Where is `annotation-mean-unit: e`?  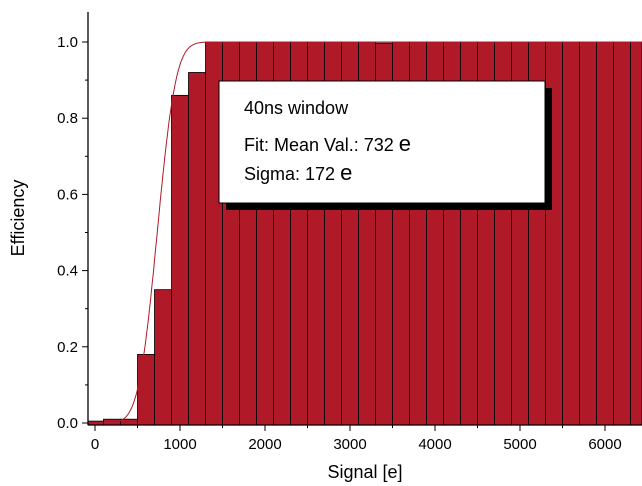 annotation-mean-unit: e is located at coordinates (405, 143).